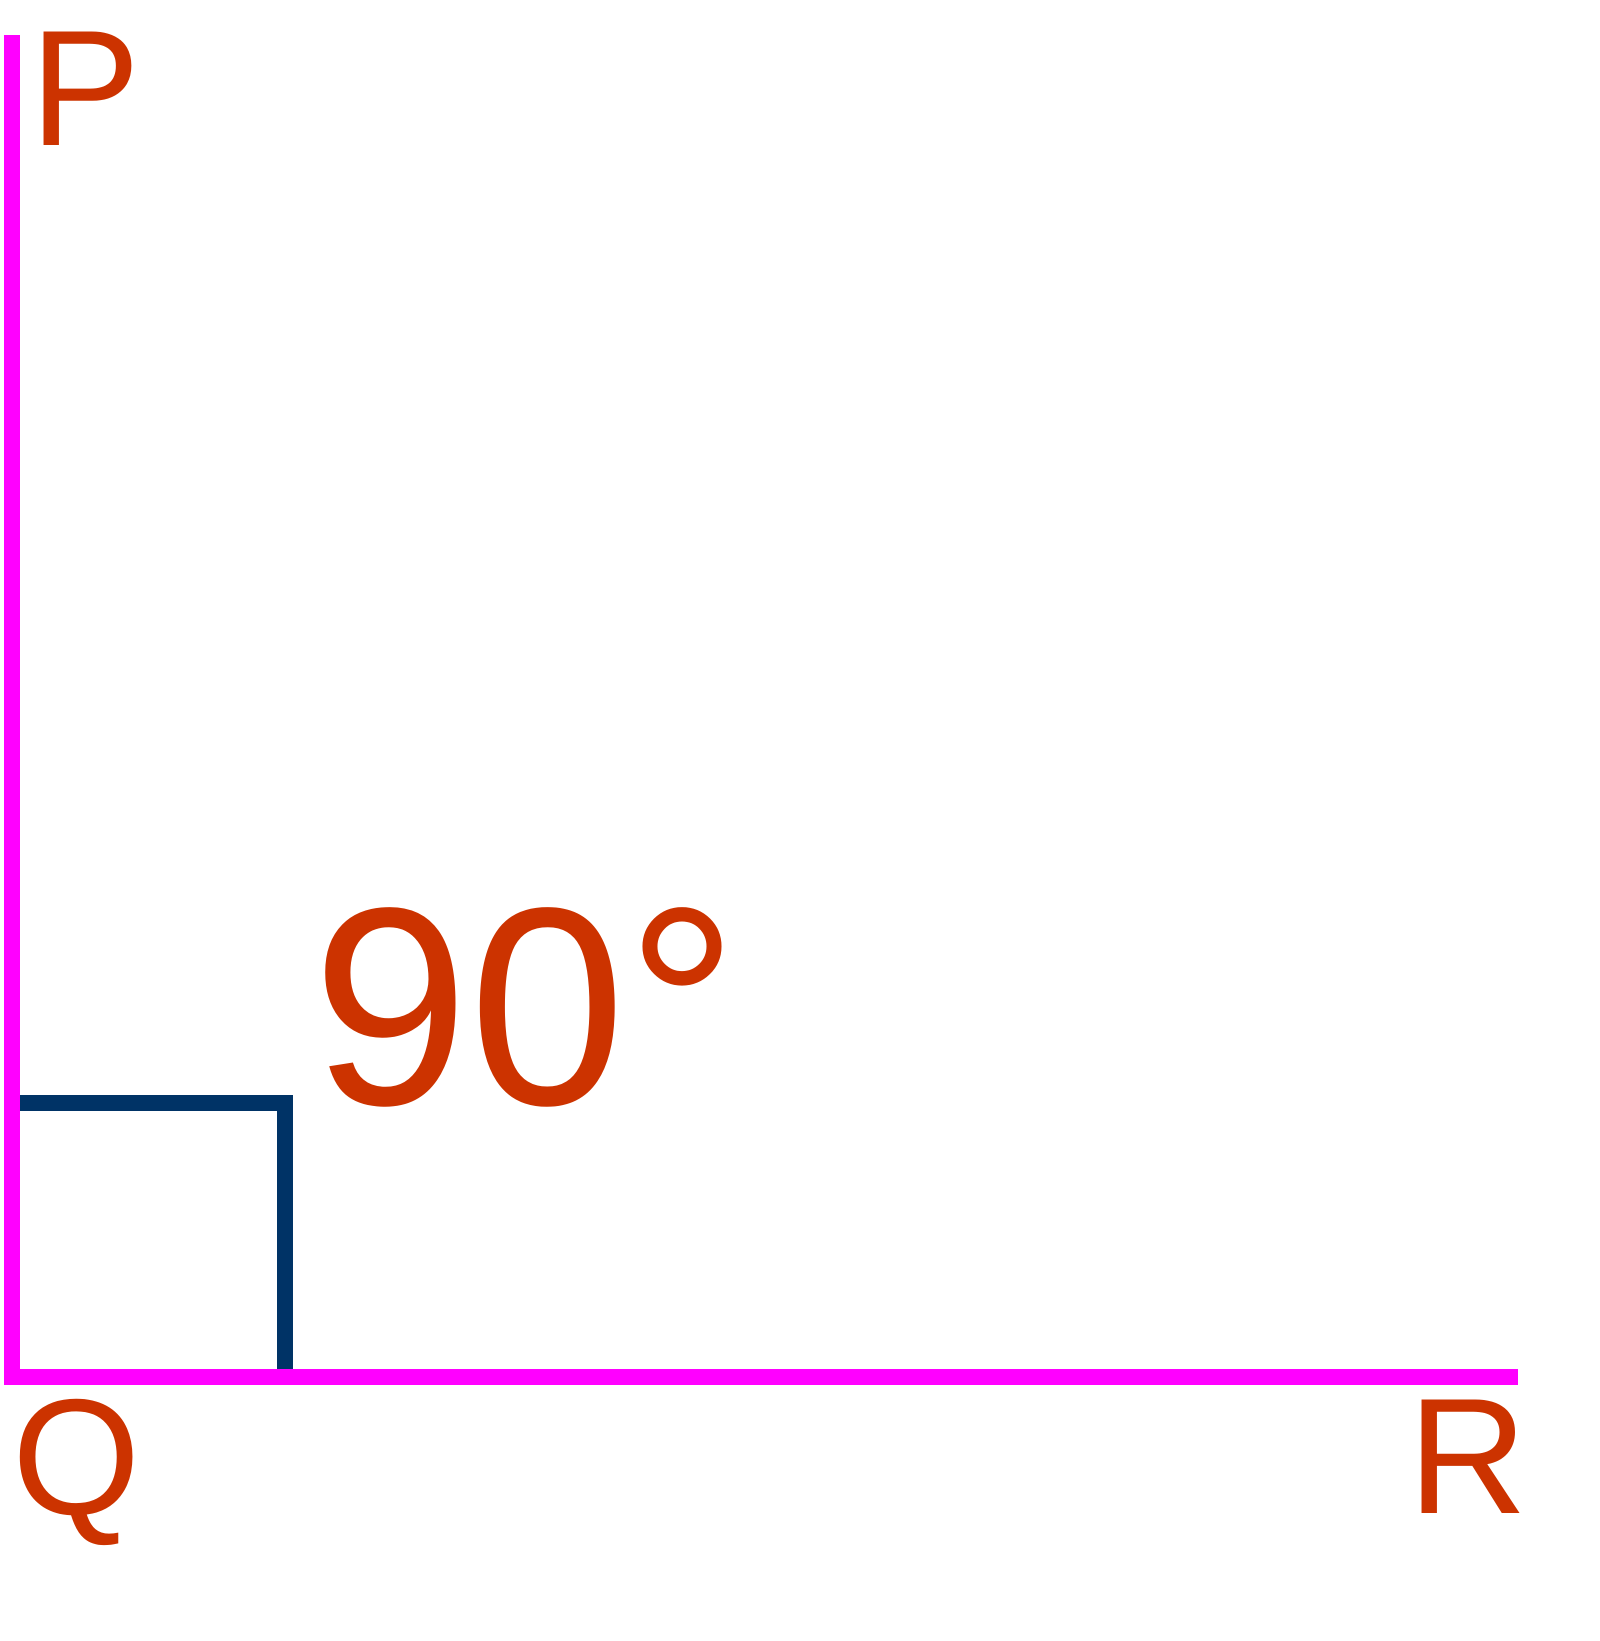 The height and width of the screenshot is (1641, 1600). What do you see at coordinates (525, 1006) in the screenshot?
I see `angle-label: 90°` at bounding box center [525, 1006].